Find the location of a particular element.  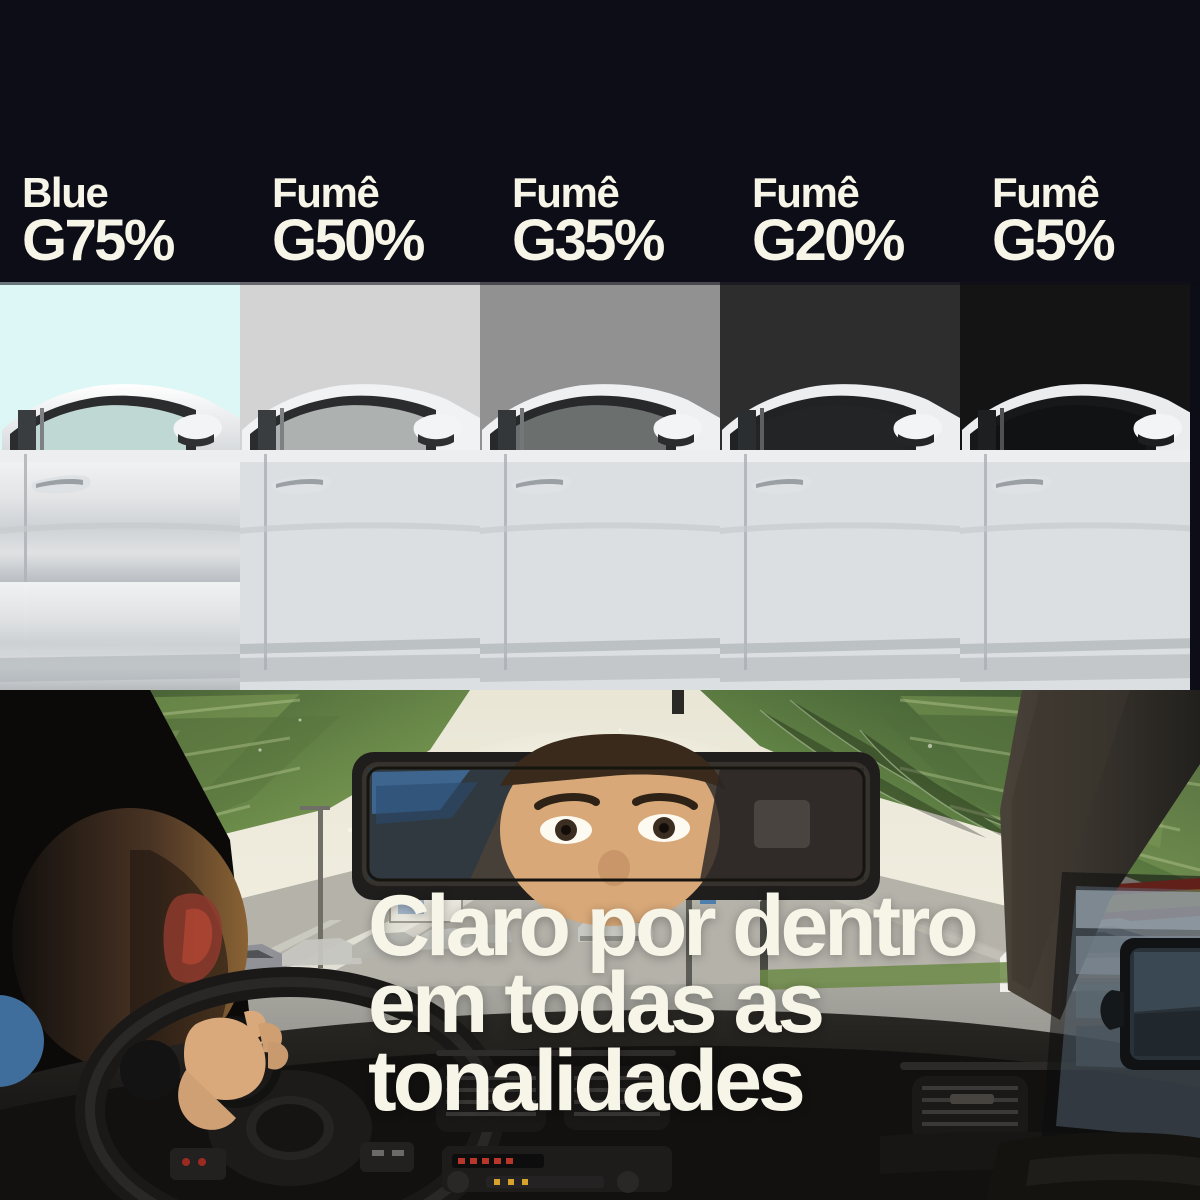

tint-label-2: Fumê G35% is located at coordinates (600, 141).